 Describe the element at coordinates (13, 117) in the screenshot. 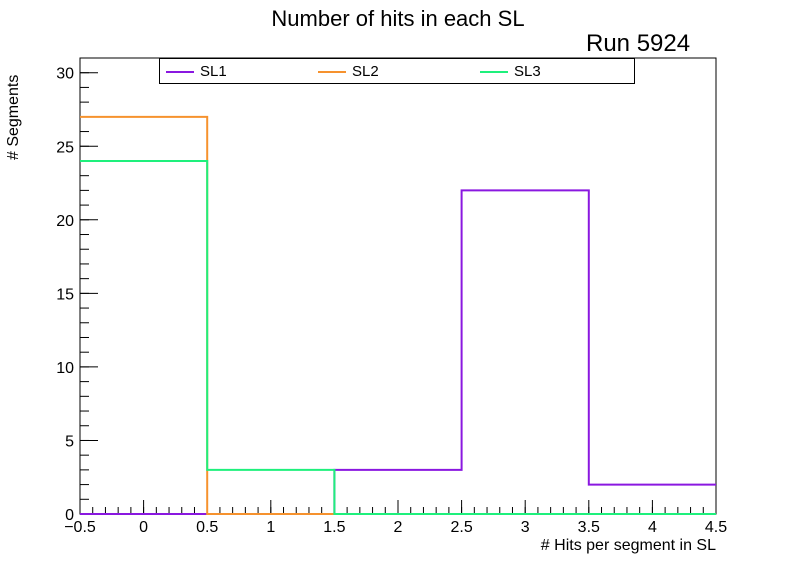

I see `y-axis-label: # Segments` at that location.